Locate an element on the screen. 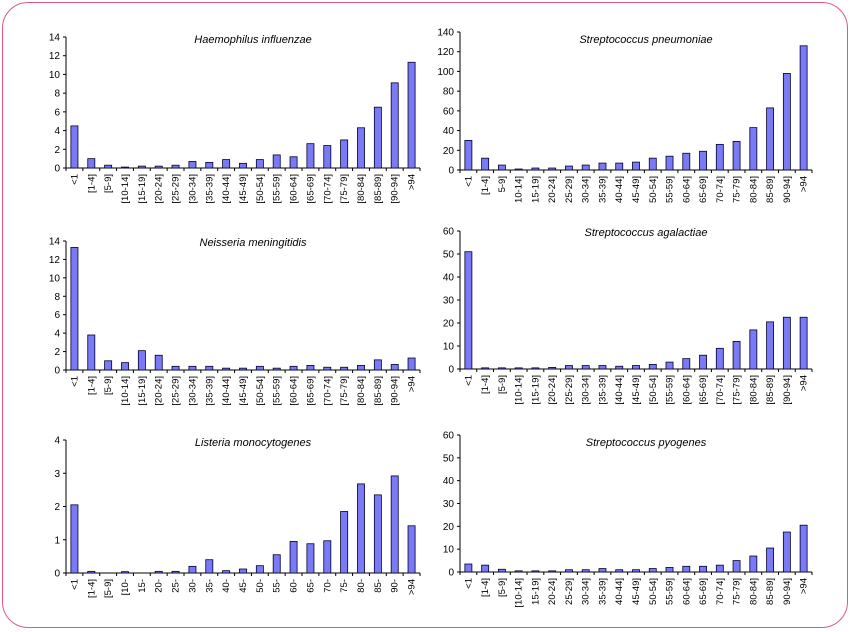 The image size is (853, 632). y-tick-label: 10 is located at coordinates (55, 278).